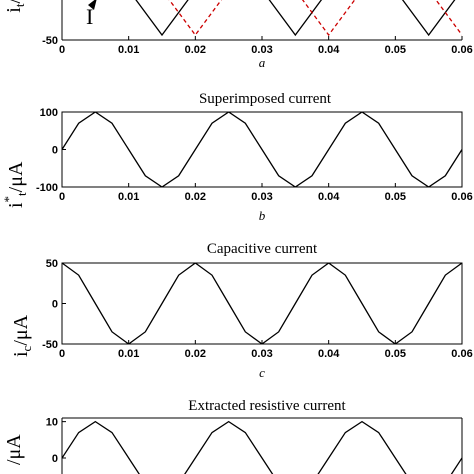  What do you see at coordinates (315, 18) in the screenshot?
I see `panel-a-series-1-line` at bounding box center [315, 18].